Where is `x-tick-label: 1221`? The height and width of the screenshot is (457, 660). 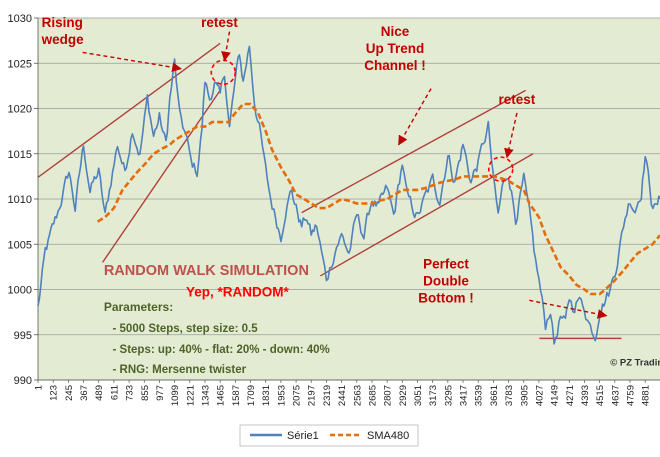
x-tick-label: 1221 is located at coordinates (190, 395).